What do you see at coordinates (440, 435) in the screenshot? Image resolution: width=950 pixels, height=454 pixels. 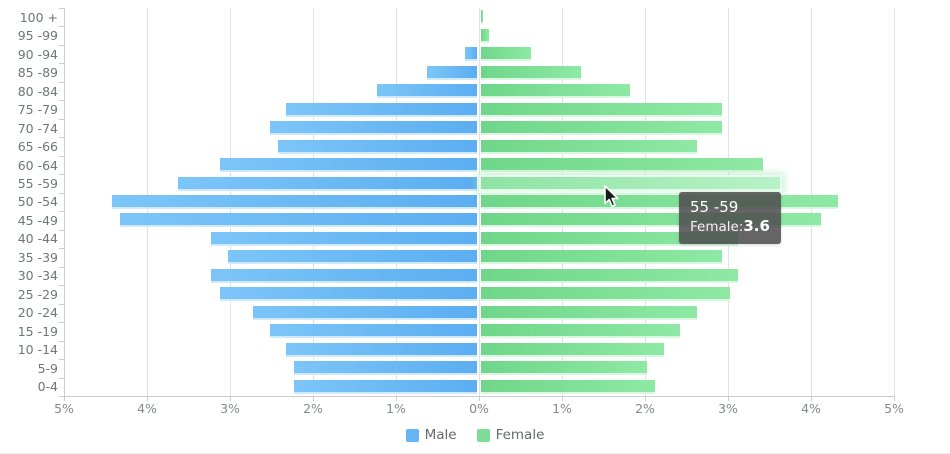 I see `legend-label-male: Male` at bounding box center [440, 435].